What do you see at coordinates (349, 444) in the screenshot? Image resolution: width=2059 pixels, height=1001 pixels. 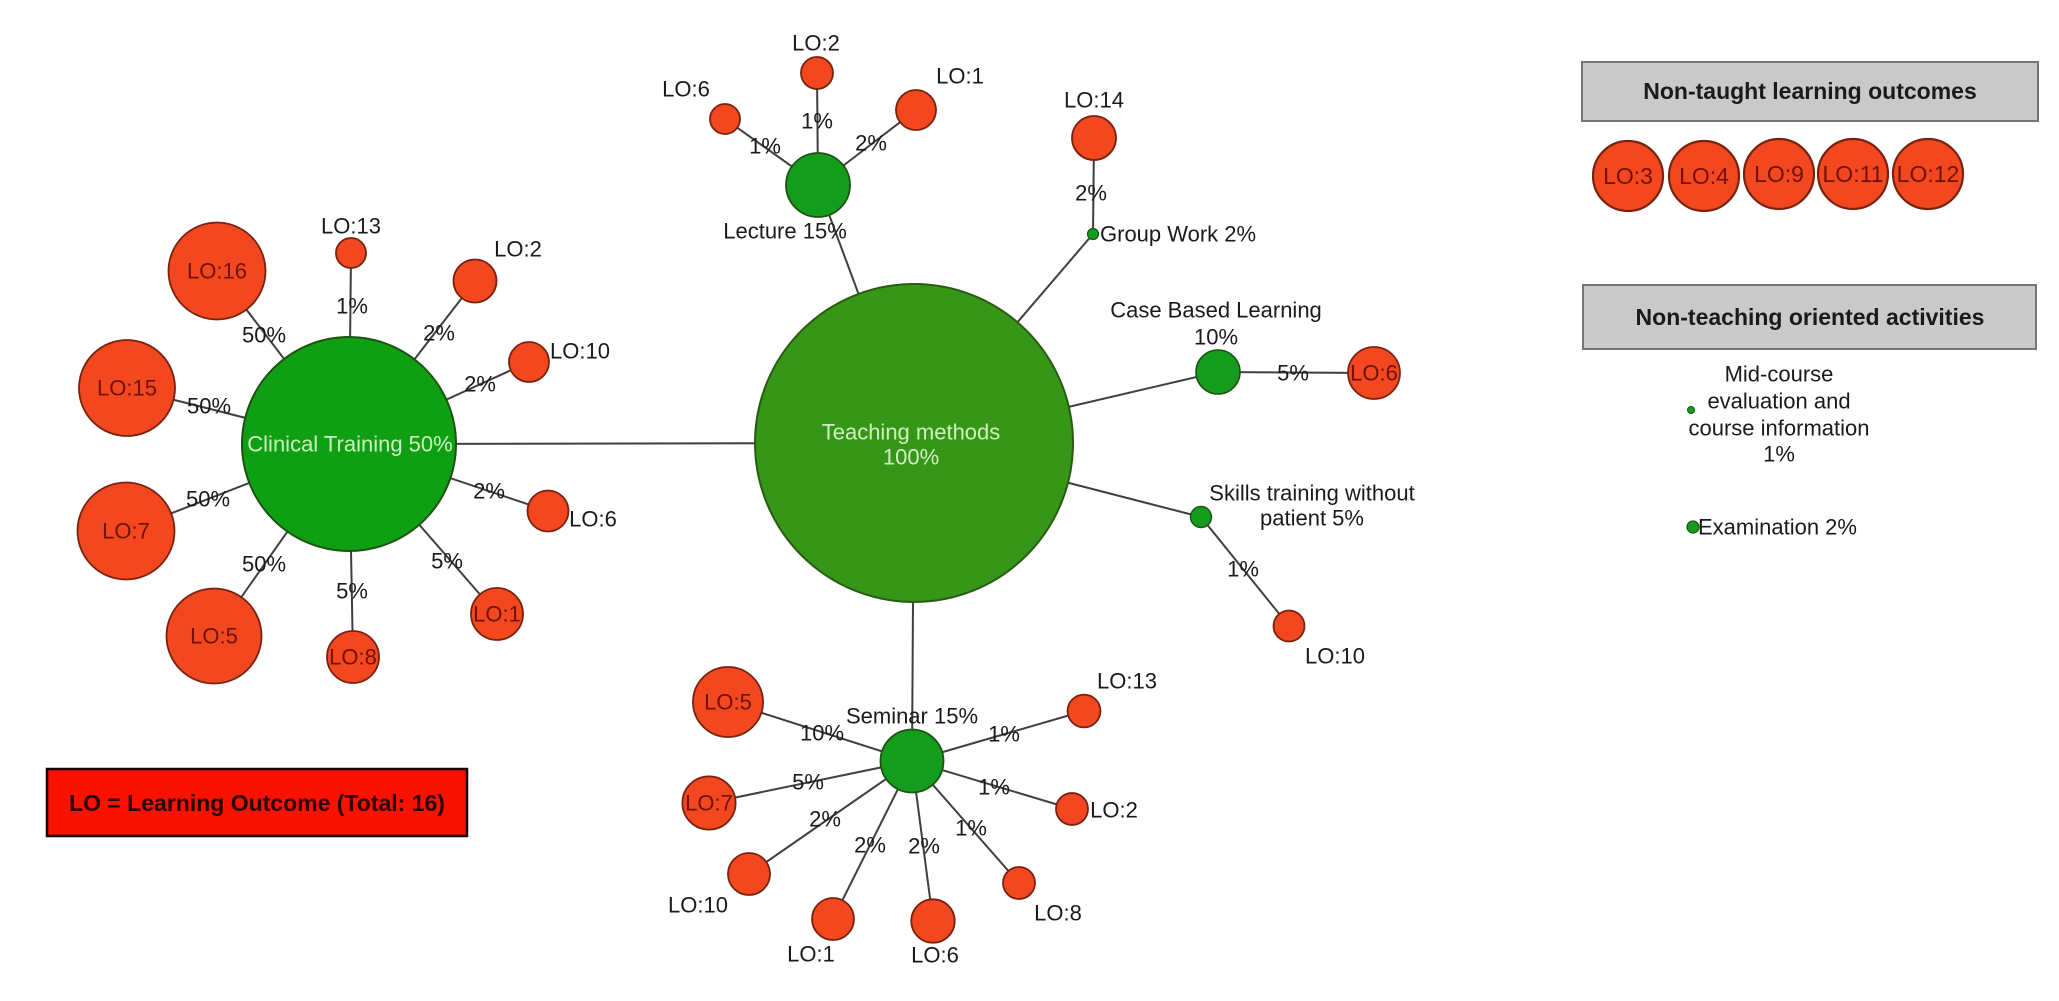 I see `svg-text: Clinical Training 50%` at bounding box center [349, 444].